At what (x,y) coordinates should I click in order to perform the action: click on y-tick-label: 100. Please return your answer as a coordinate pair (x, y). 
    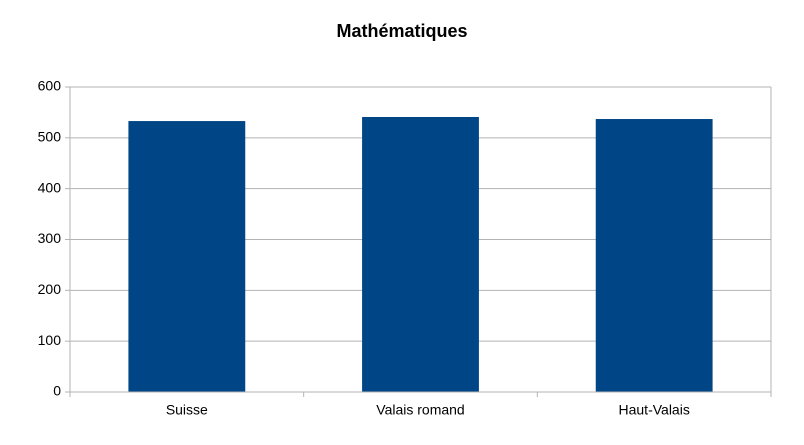
    Looking at the image, I should click on (50, 340).